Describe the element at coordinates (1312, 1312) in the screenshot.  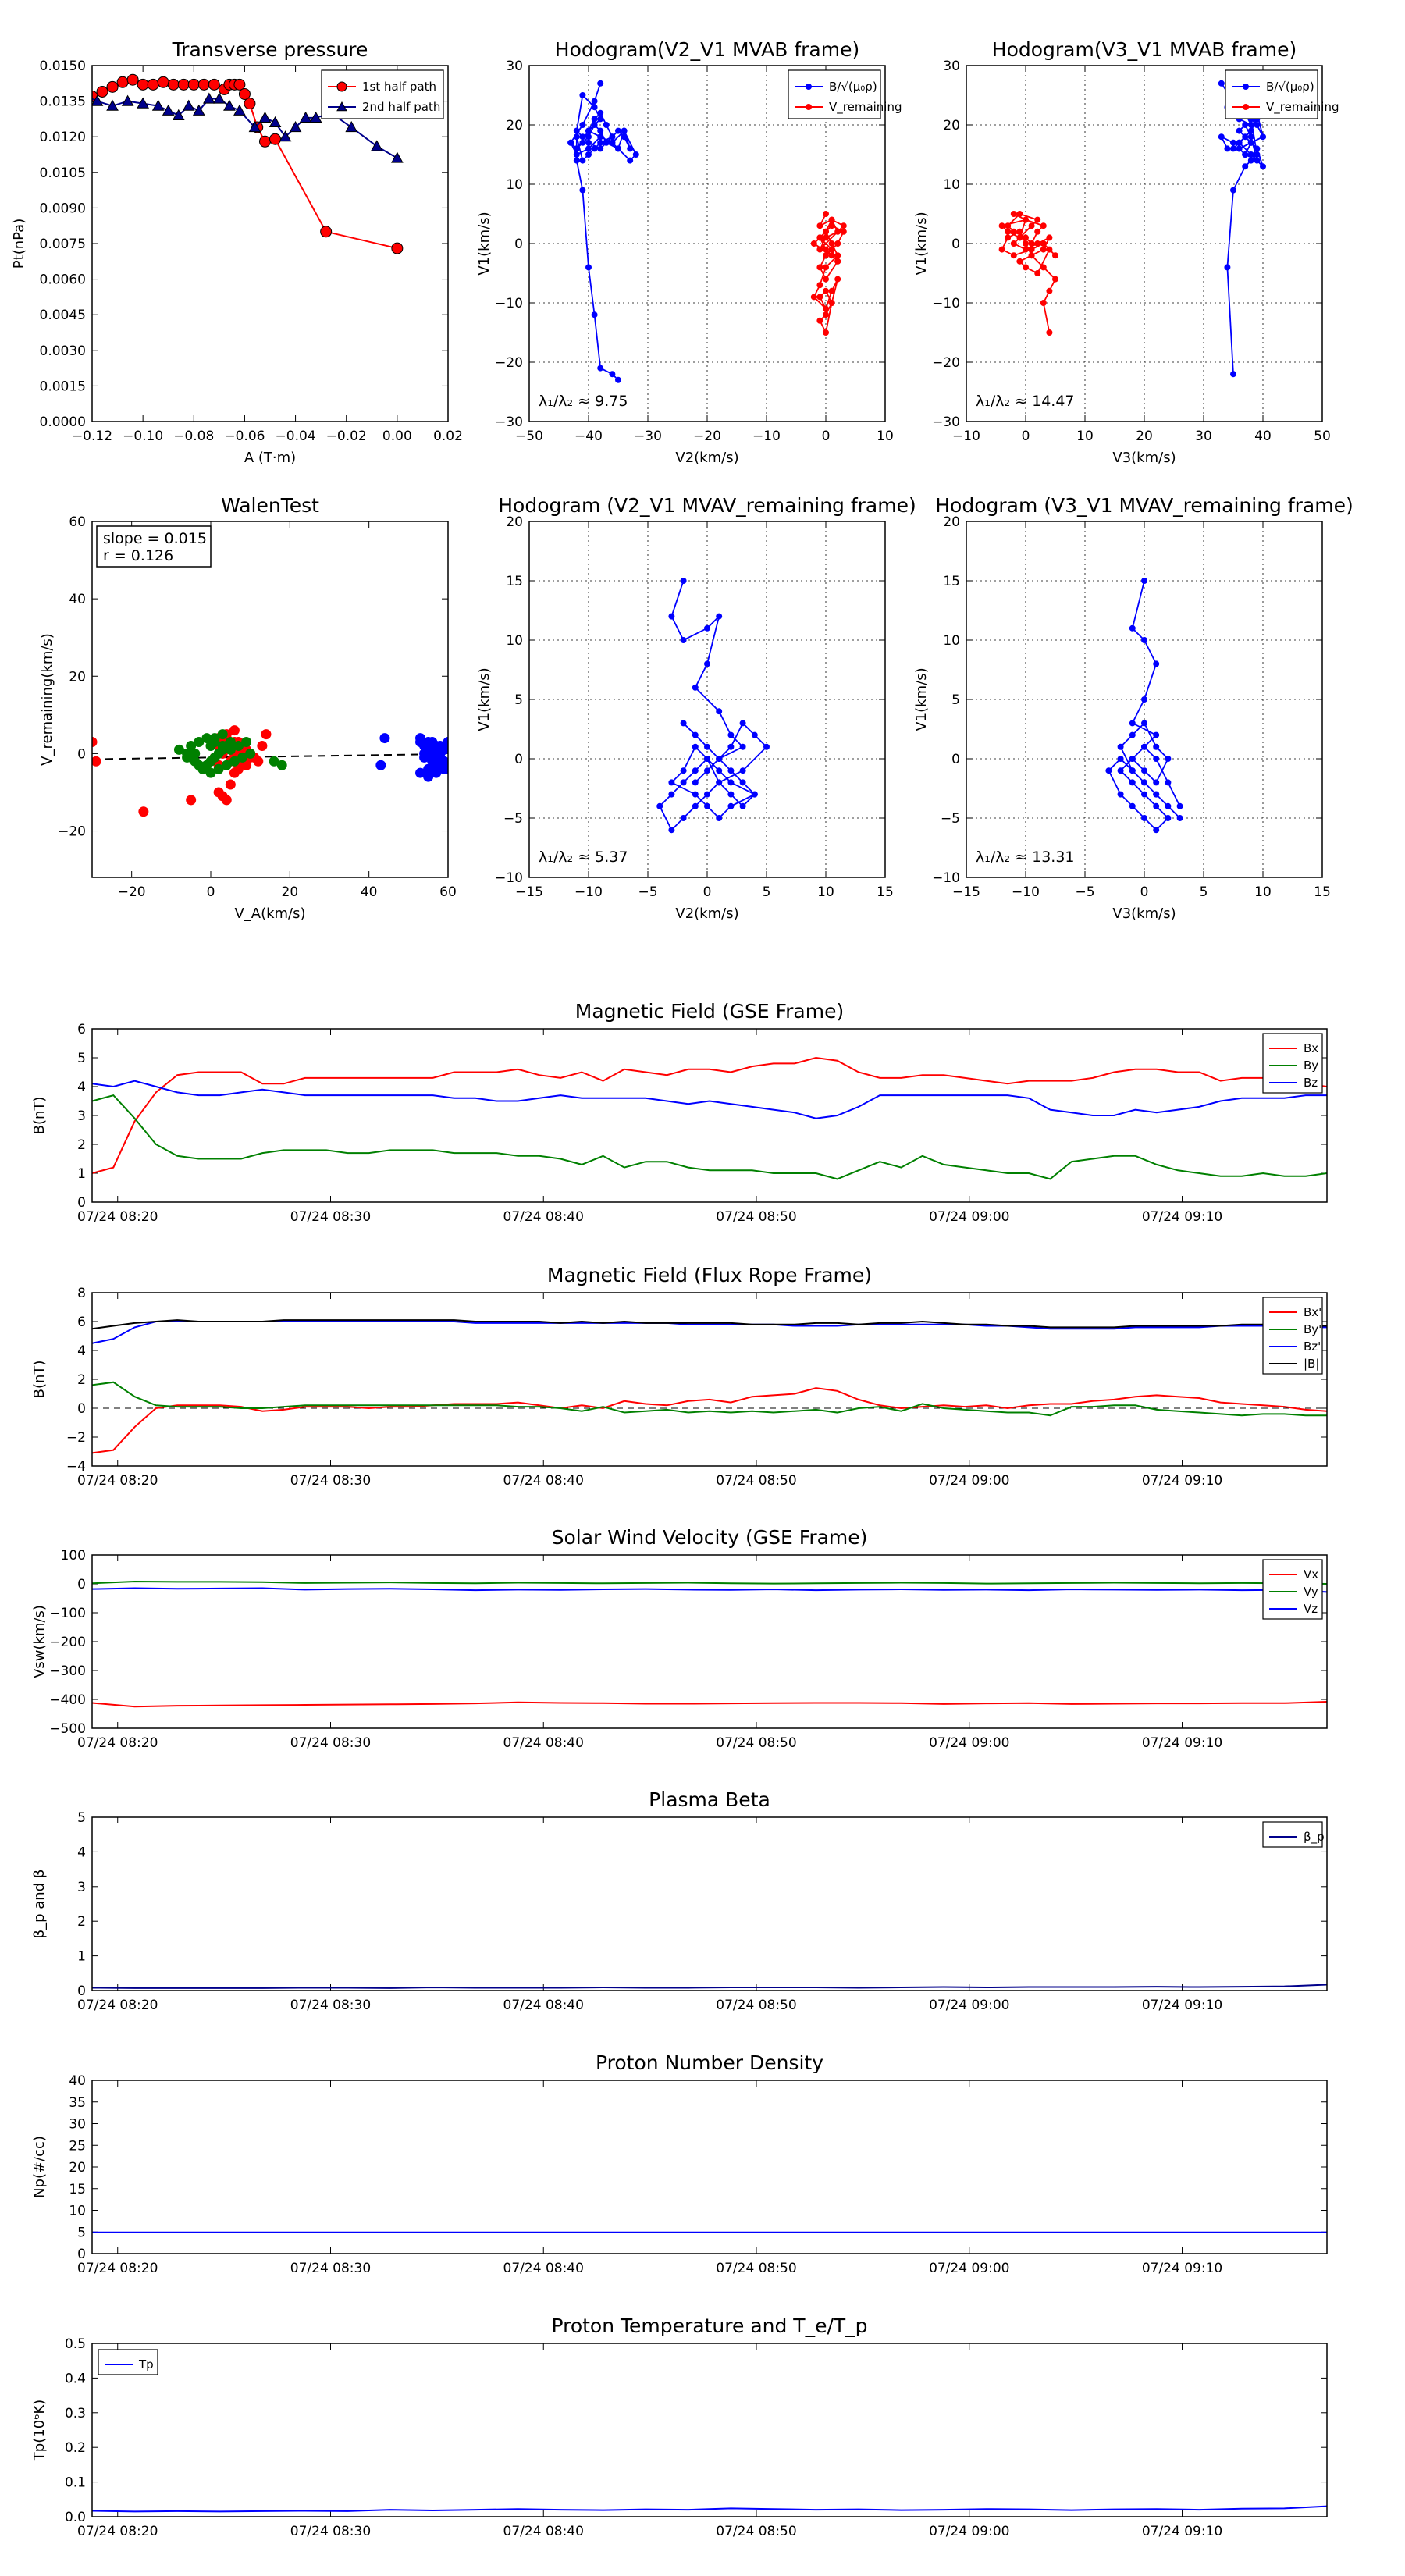
I see `legend-label: Bx'` at that location.